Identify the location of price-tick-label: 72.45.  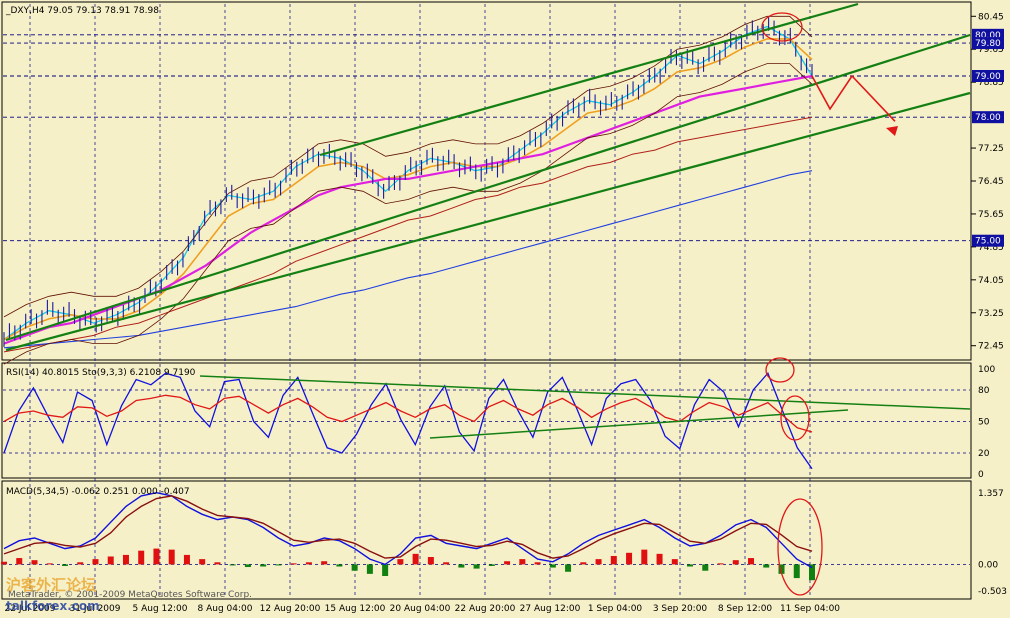
(991, 347).